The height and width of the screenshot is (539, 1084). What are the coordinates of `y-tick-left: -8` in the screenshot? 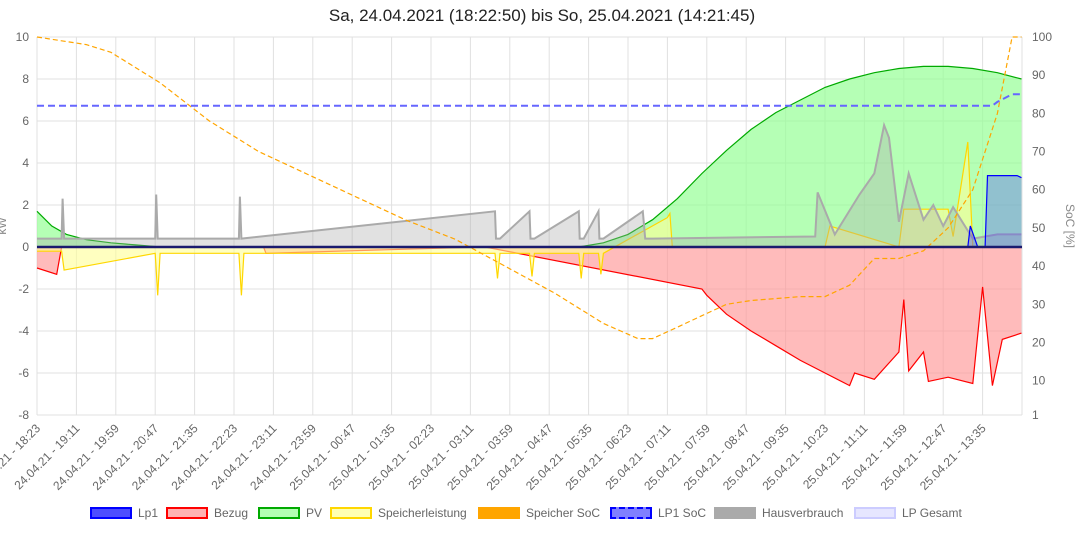 It's located at (23, 415).